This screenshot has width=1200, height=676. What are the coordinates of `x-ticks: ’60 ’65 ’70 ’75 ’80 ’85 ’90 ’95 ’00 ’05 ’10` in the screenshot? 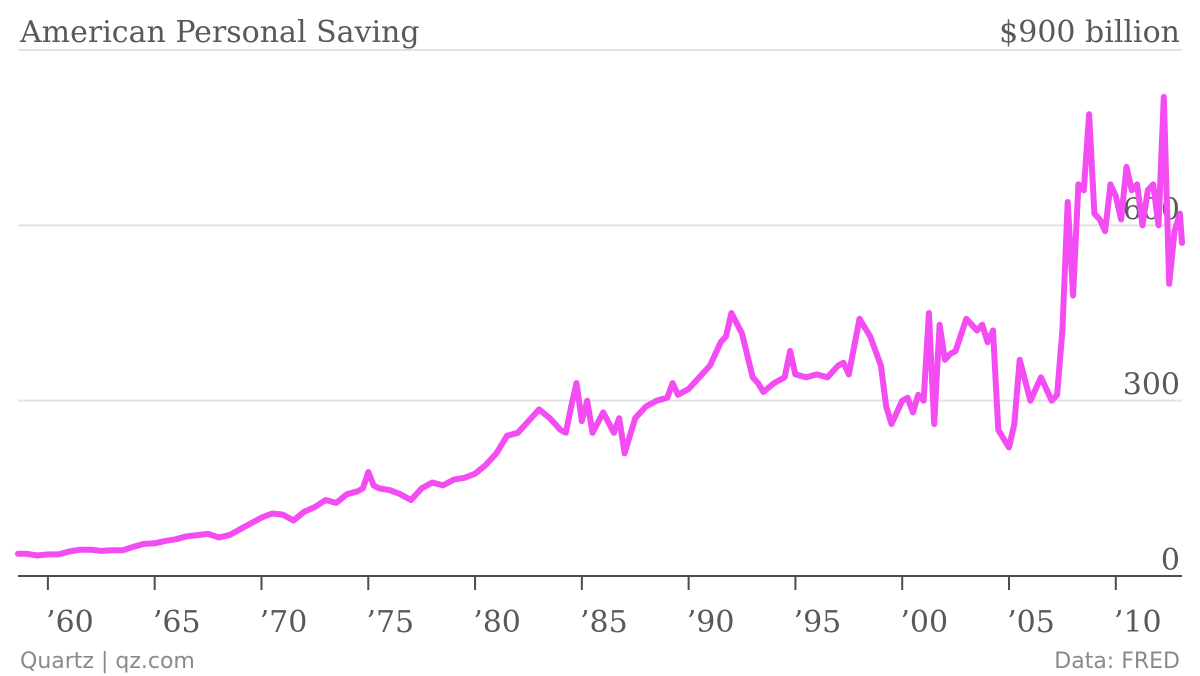 It's located at (604, 608).